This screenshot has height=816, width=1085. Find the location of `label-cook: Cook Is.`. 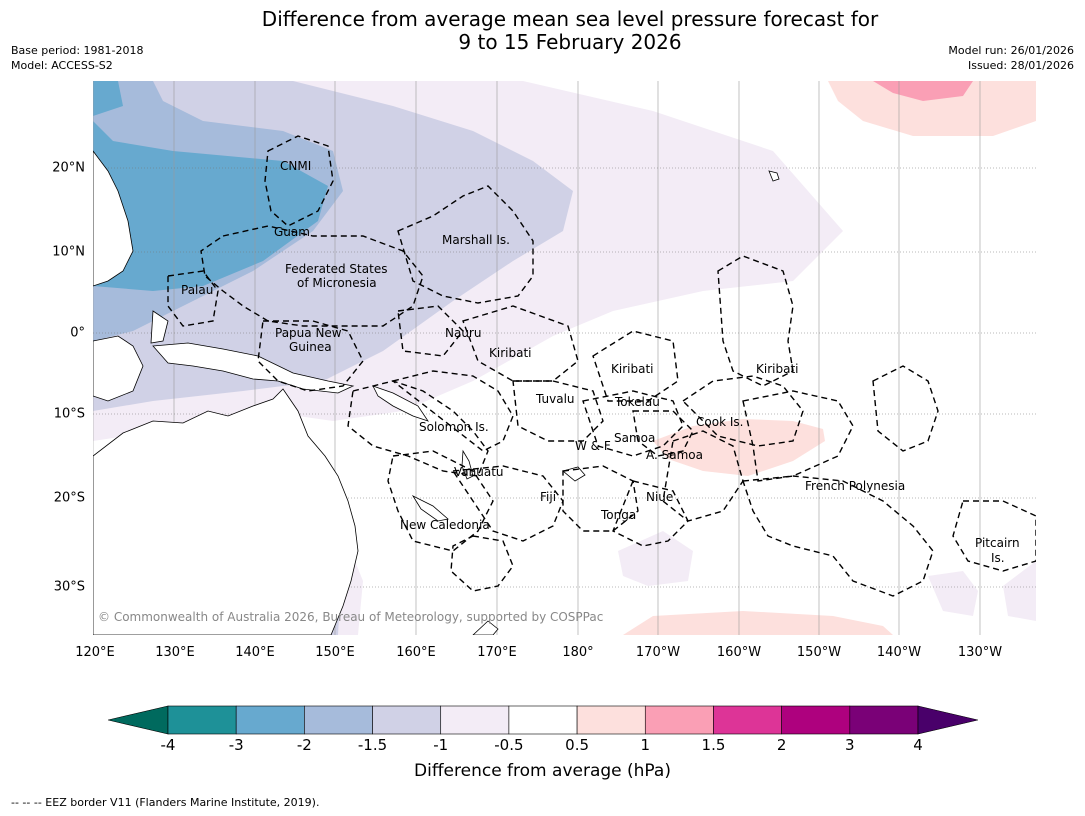

label-cook: Cook Is. is located at coordinates (719, 422).